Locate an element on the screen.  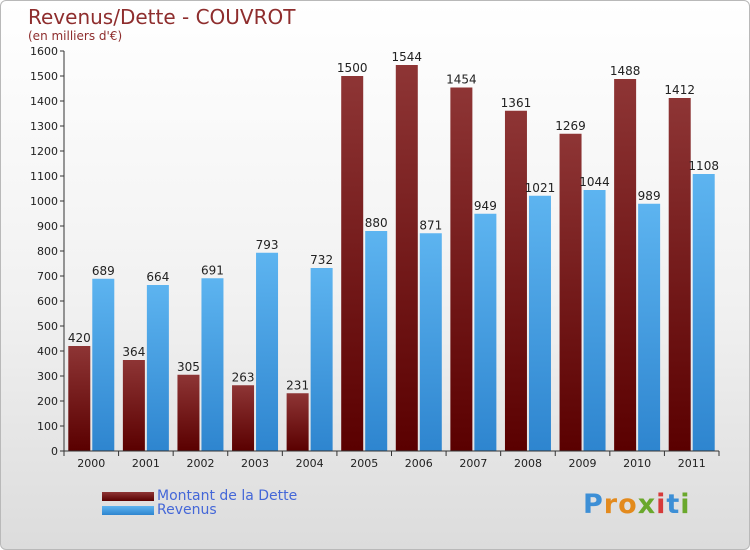
logo-letter: r is located at coordinates (611, 504).